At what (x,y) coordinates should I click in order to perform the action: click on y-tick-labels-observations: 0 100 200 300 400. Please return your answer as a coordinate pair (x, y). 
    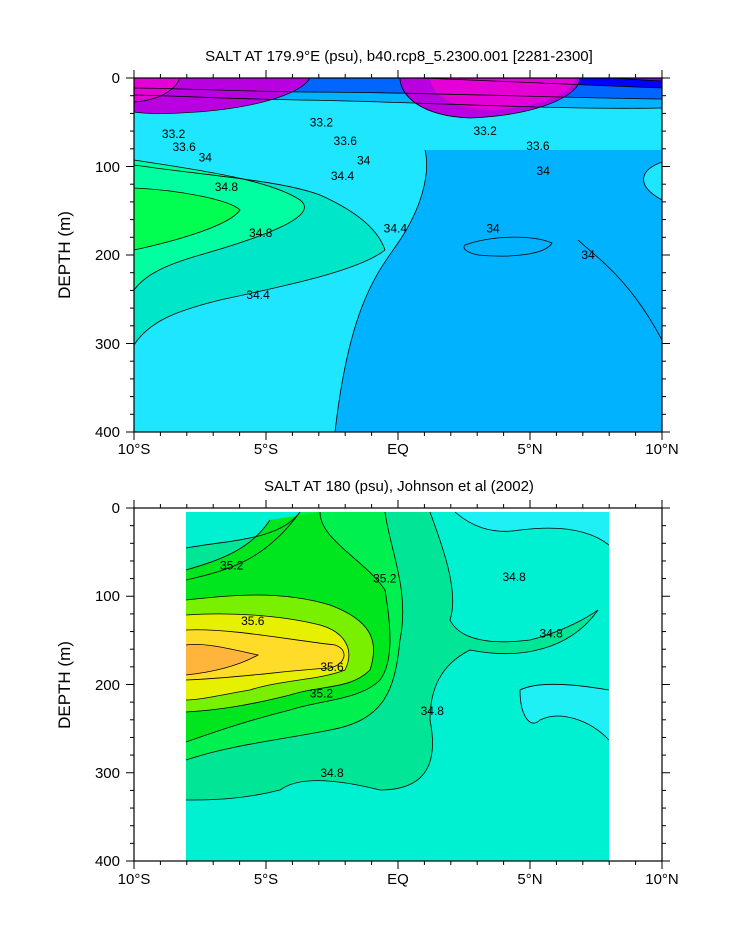
    Looking at the image, I should click on (107, 685).